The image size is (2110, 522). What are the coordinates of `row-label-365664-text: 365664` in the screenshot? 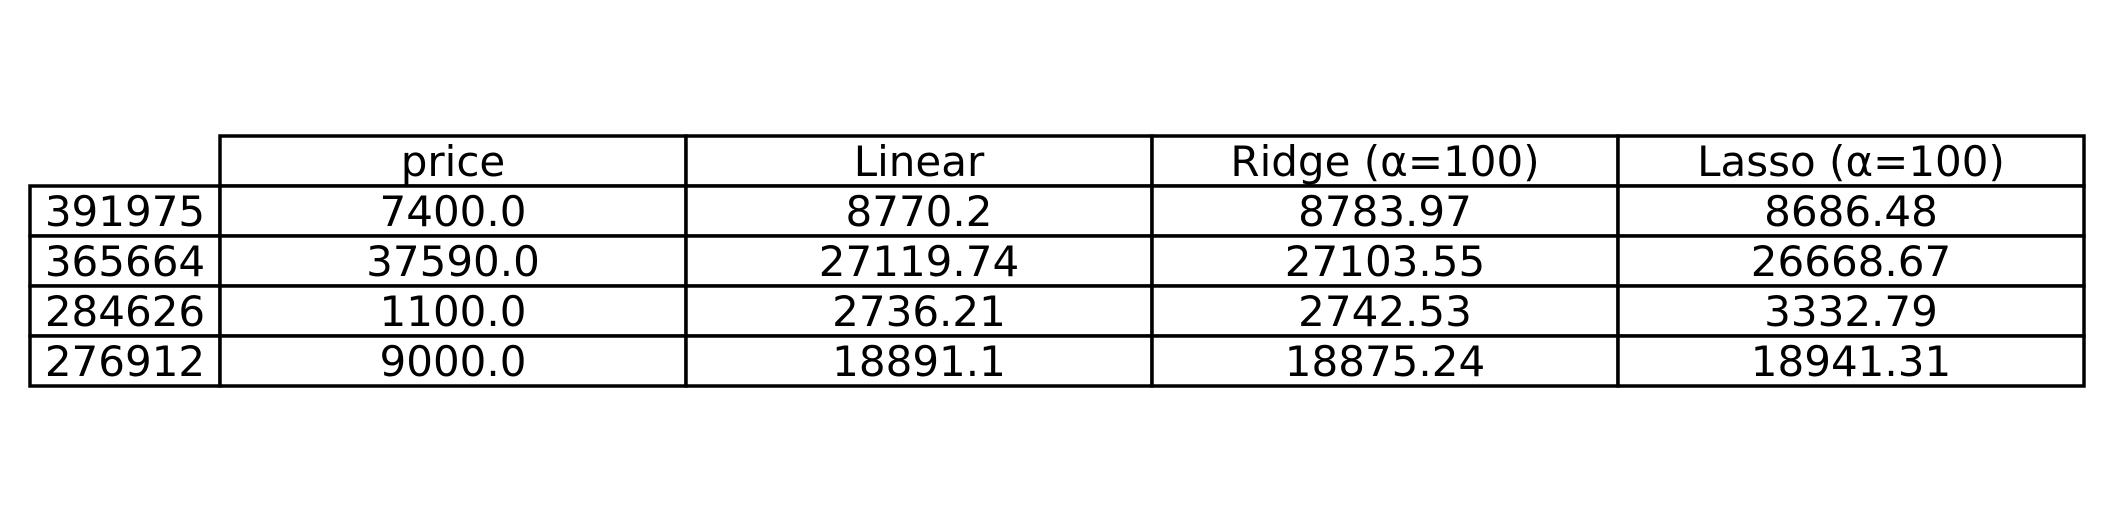 It's located at (125, 261).